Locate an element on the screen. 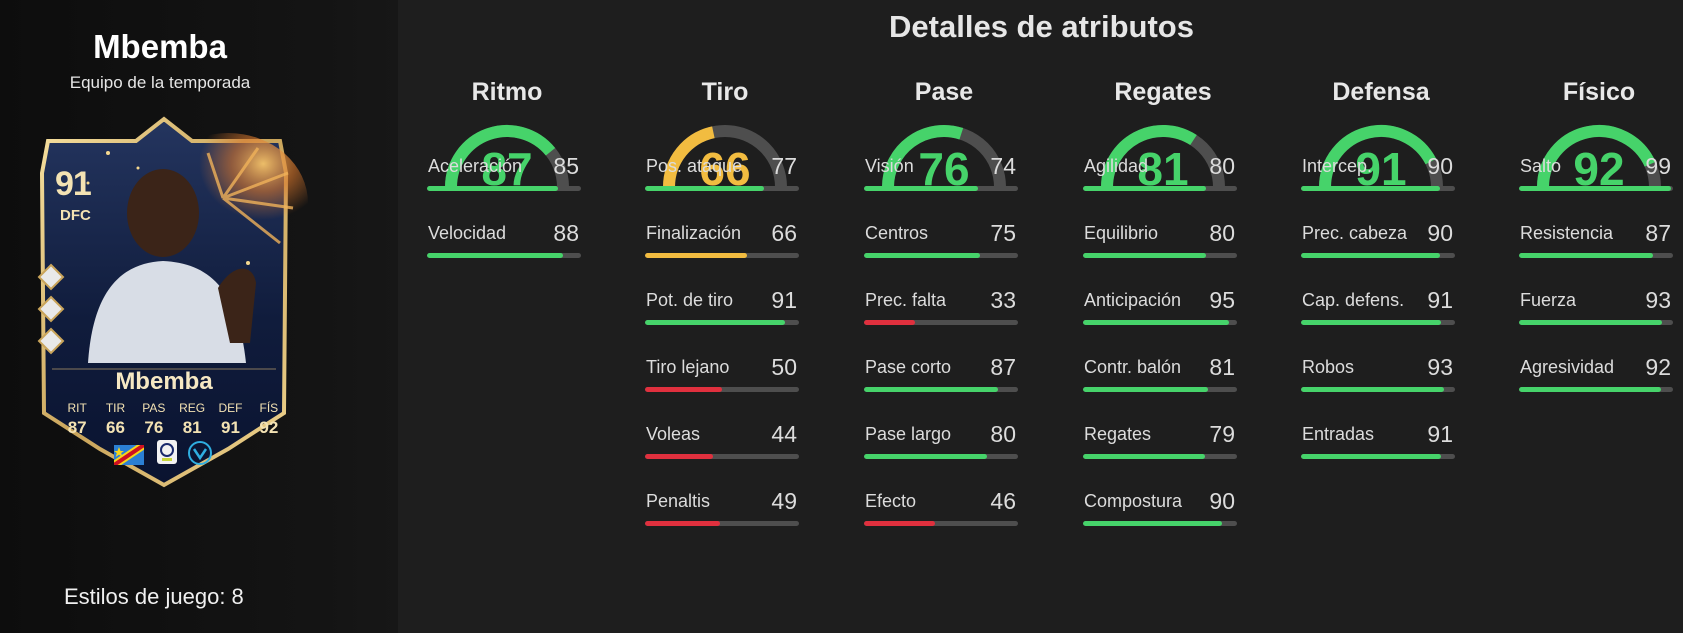  attribute-row: Aceleración 85 is located at coordinates (505, 184).